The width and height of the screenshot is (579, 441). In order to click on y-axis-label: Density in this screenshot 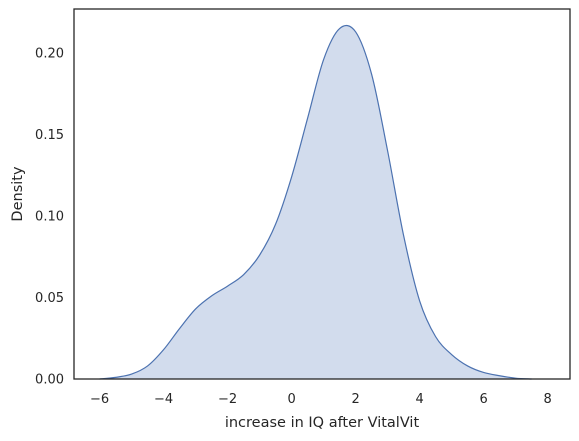, I will do `click(18, 194)`.